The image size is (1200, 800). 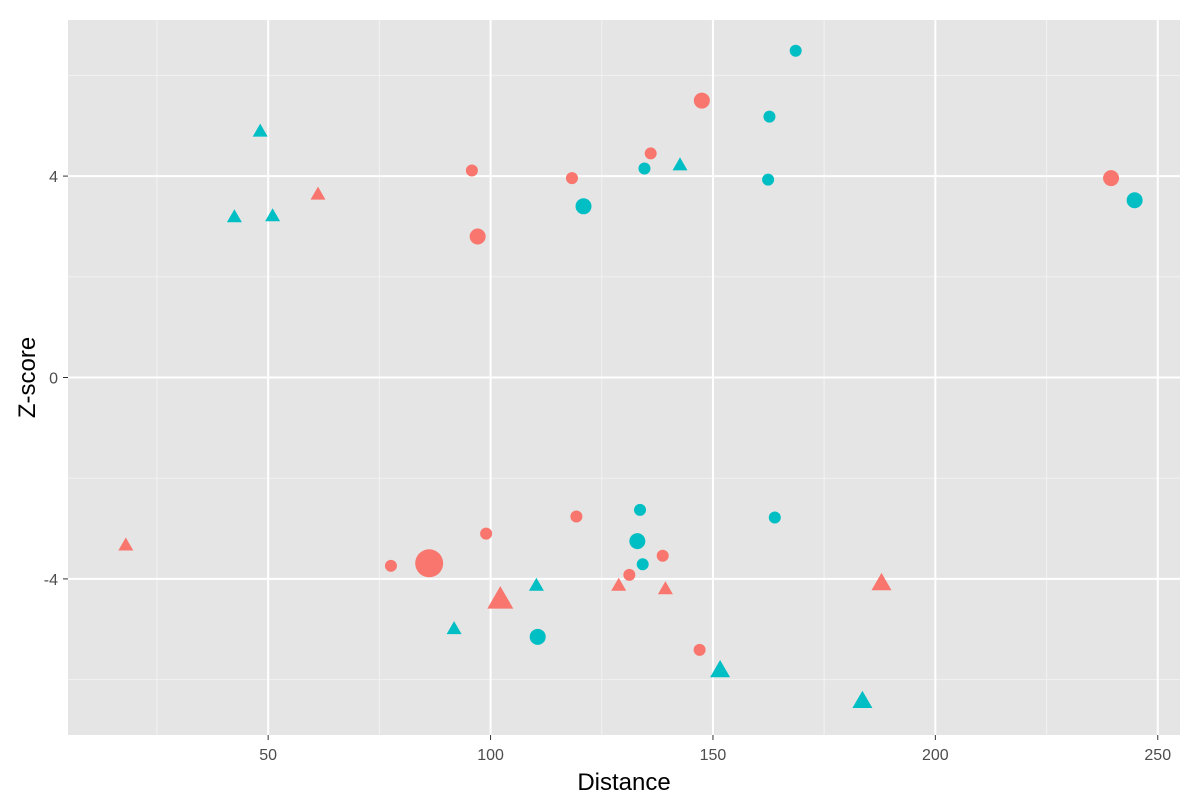 What do you see at coordinates (53, 177) in the screenshot?
I see `y-tick-label: 4` at bounding box center [53, 177].